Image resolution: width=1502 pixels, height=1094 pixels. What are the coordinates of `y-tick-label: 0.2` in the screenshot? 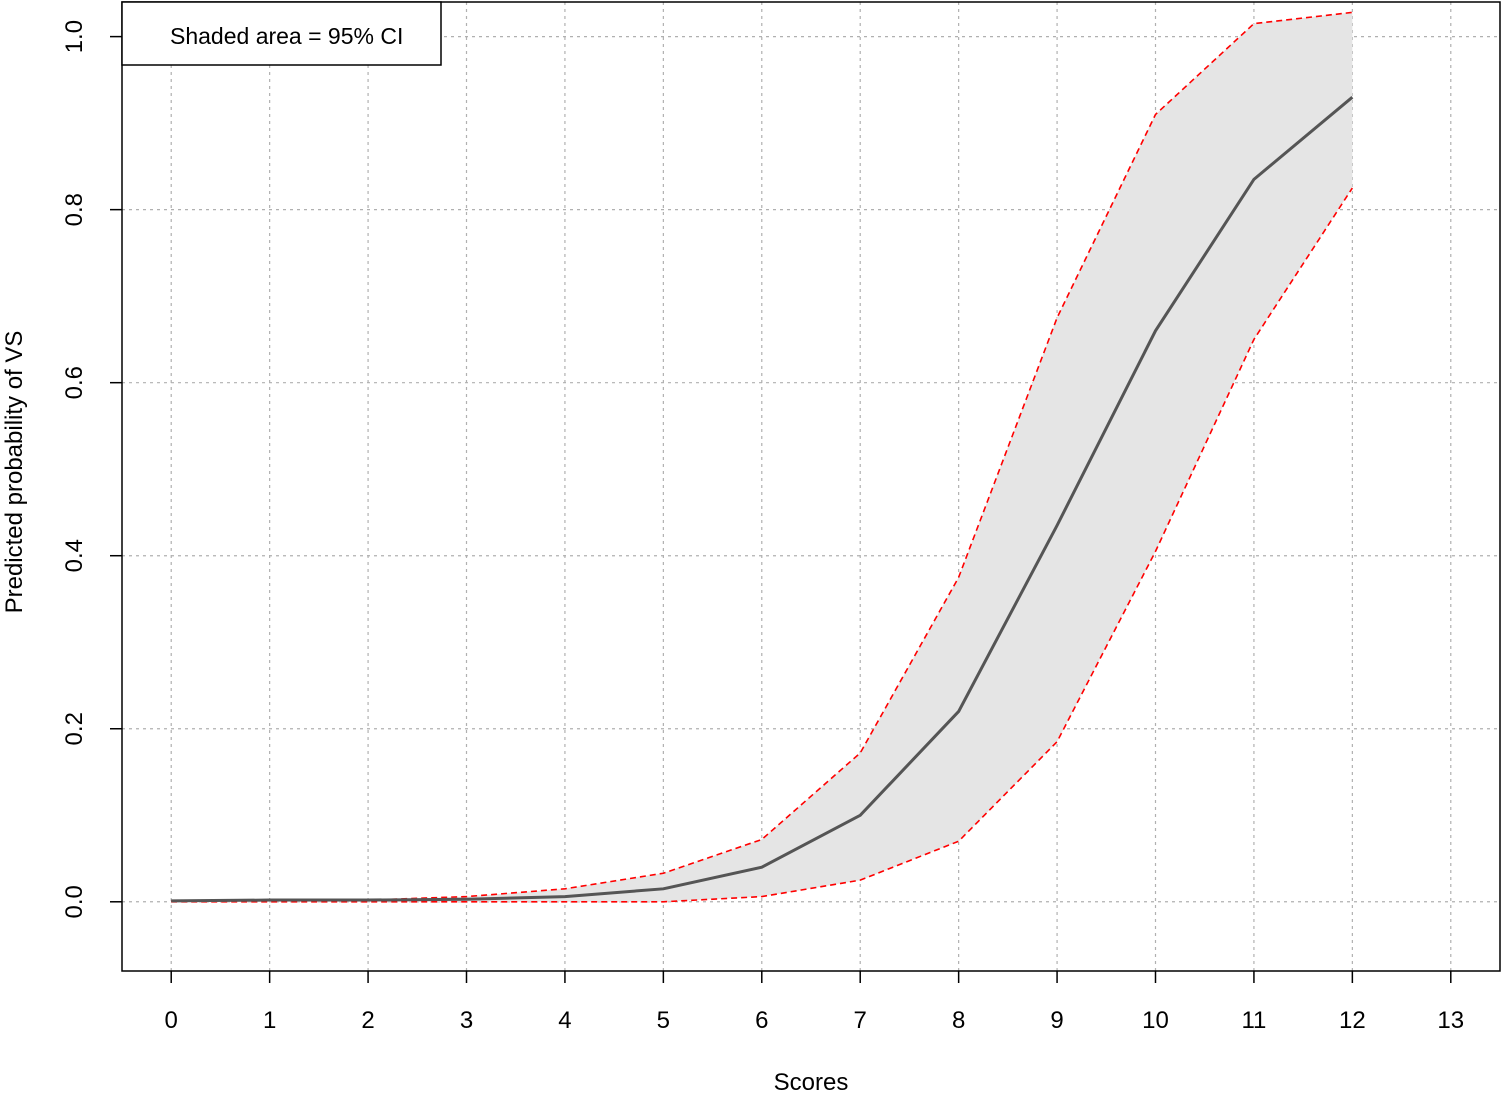 It's located at (74, 728).